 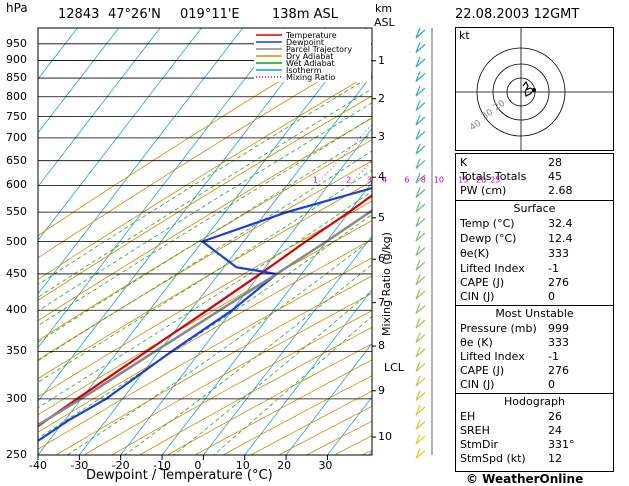 I want to click on y-tick-label: 700, so click(x=16, y=137).